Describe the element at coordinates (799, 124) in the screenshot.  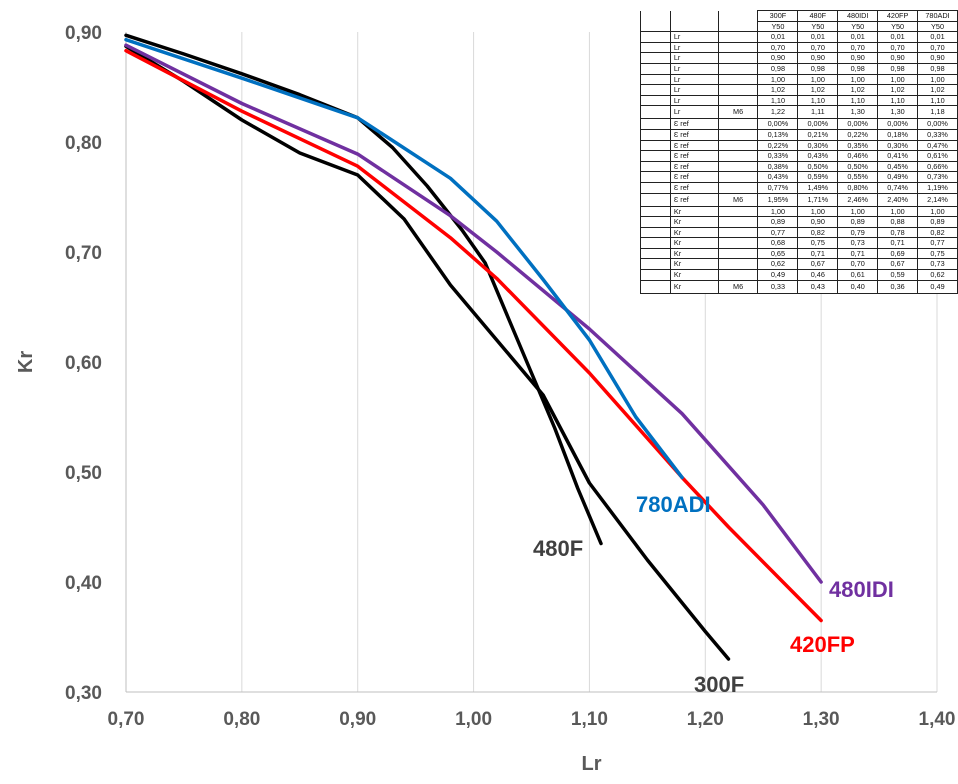
I see `table-row: Ɛ ref 0,00% 0,00% 0,00% 0,00% 0,00%` at that location.